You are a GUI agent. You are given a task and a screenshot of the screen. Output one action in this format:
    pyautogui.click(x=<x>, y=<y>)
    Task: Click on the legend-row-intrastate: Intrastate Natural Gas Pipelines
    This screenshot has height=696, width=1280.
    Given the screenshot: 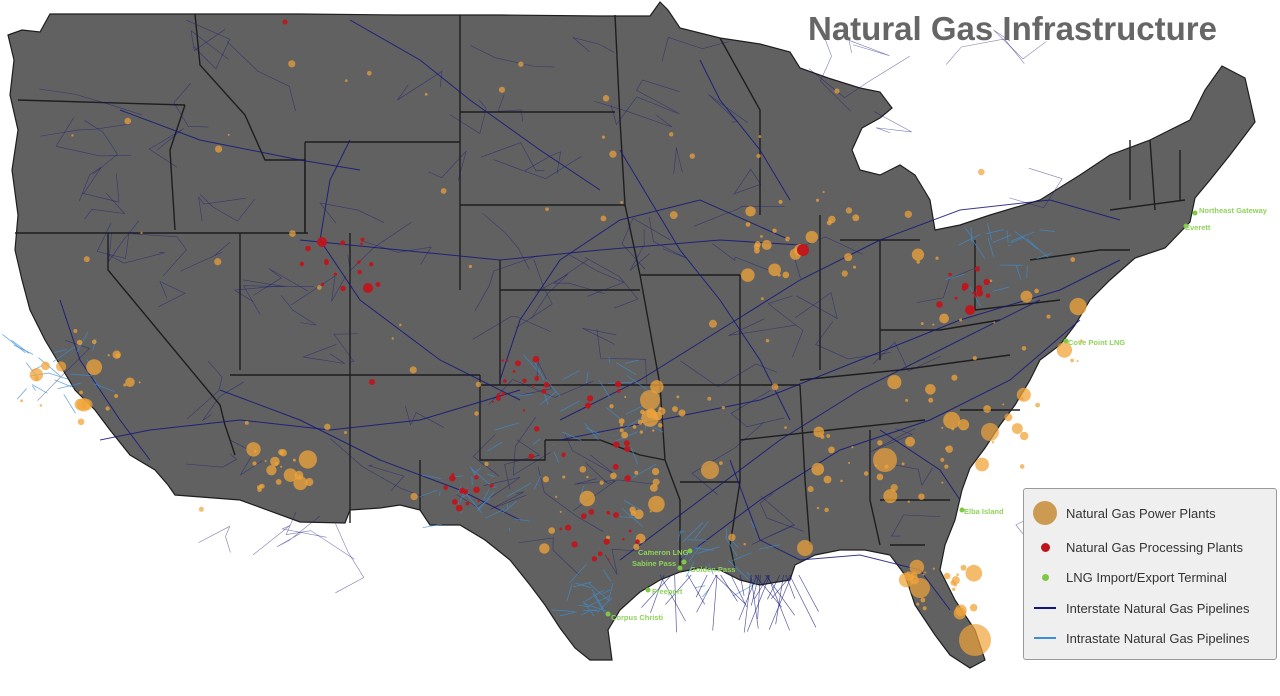 What is the action you would take?
    pyautogui.click(x=1150, y=638)
    